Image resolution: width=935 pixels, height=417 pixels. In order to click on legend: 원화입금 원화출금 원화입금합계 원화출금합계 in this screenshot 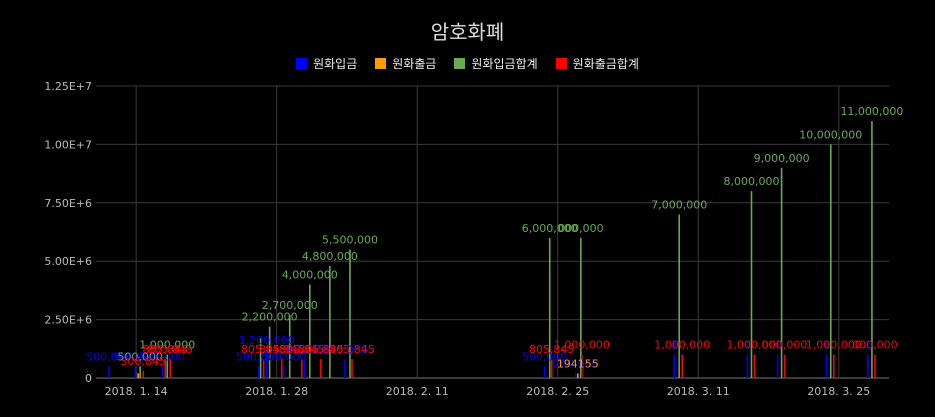, I will do `click(467, 63)`.